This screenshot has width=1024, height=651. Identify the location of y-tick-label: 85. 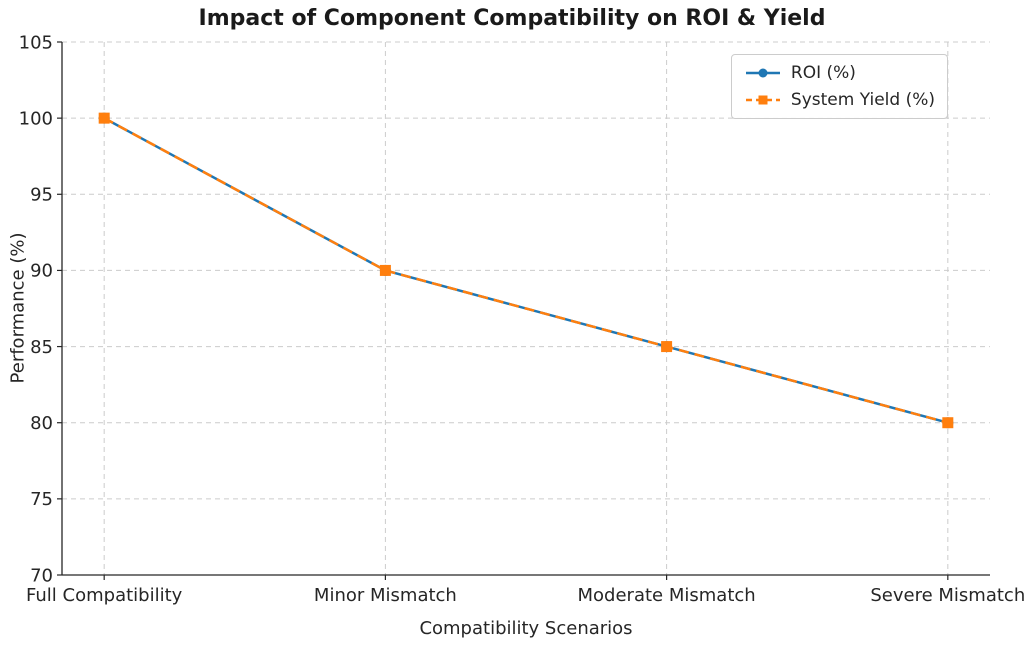
(41, 347).